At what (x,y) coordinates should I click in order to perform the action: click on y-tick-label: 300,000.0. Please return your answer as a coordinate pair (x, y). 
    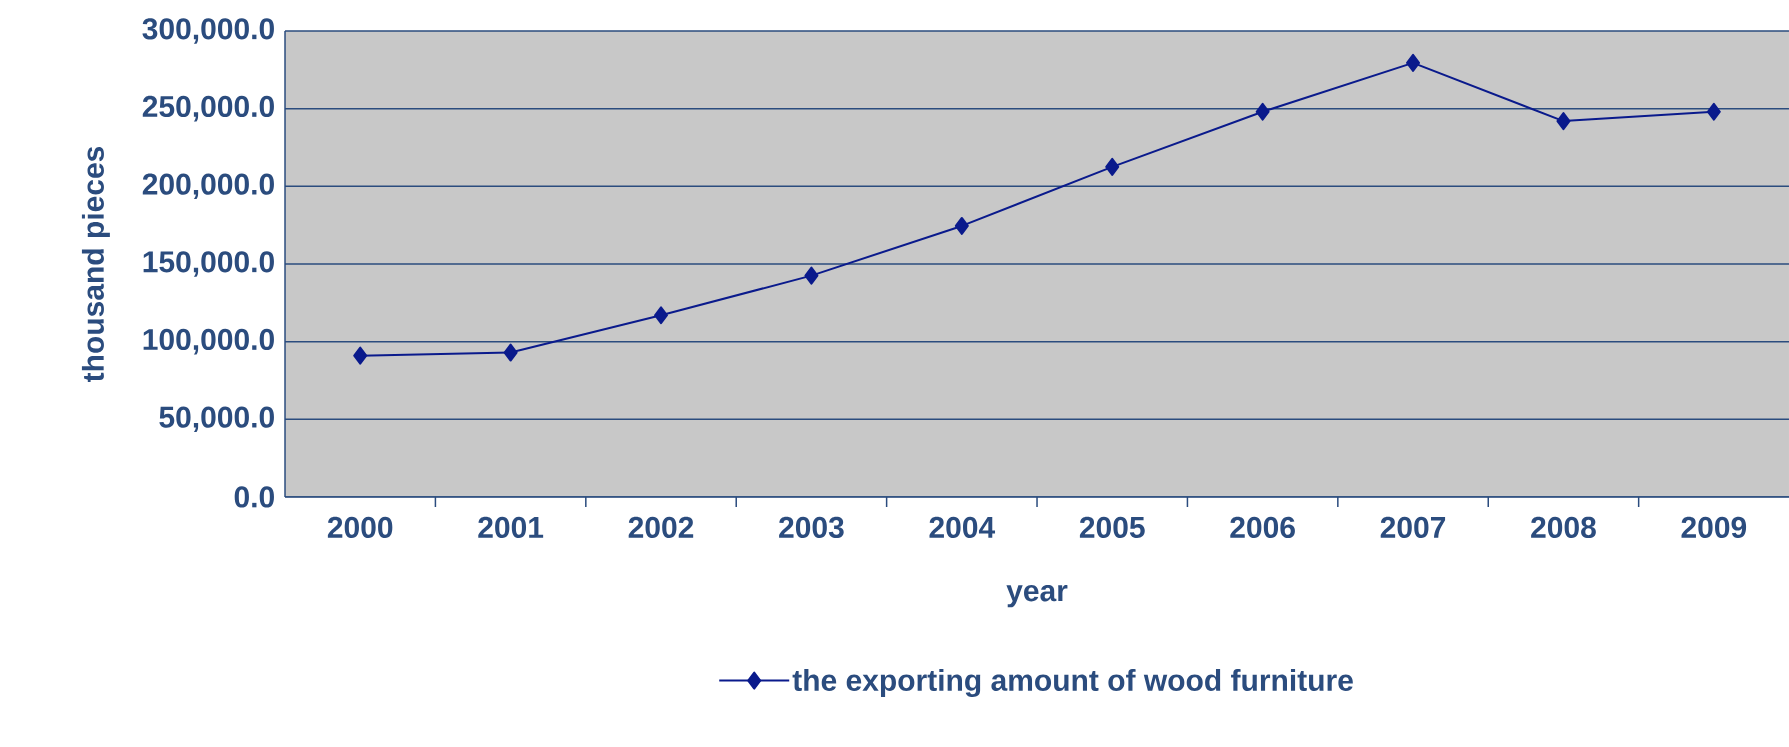
    Looking at the image, I should click on (208, 31).